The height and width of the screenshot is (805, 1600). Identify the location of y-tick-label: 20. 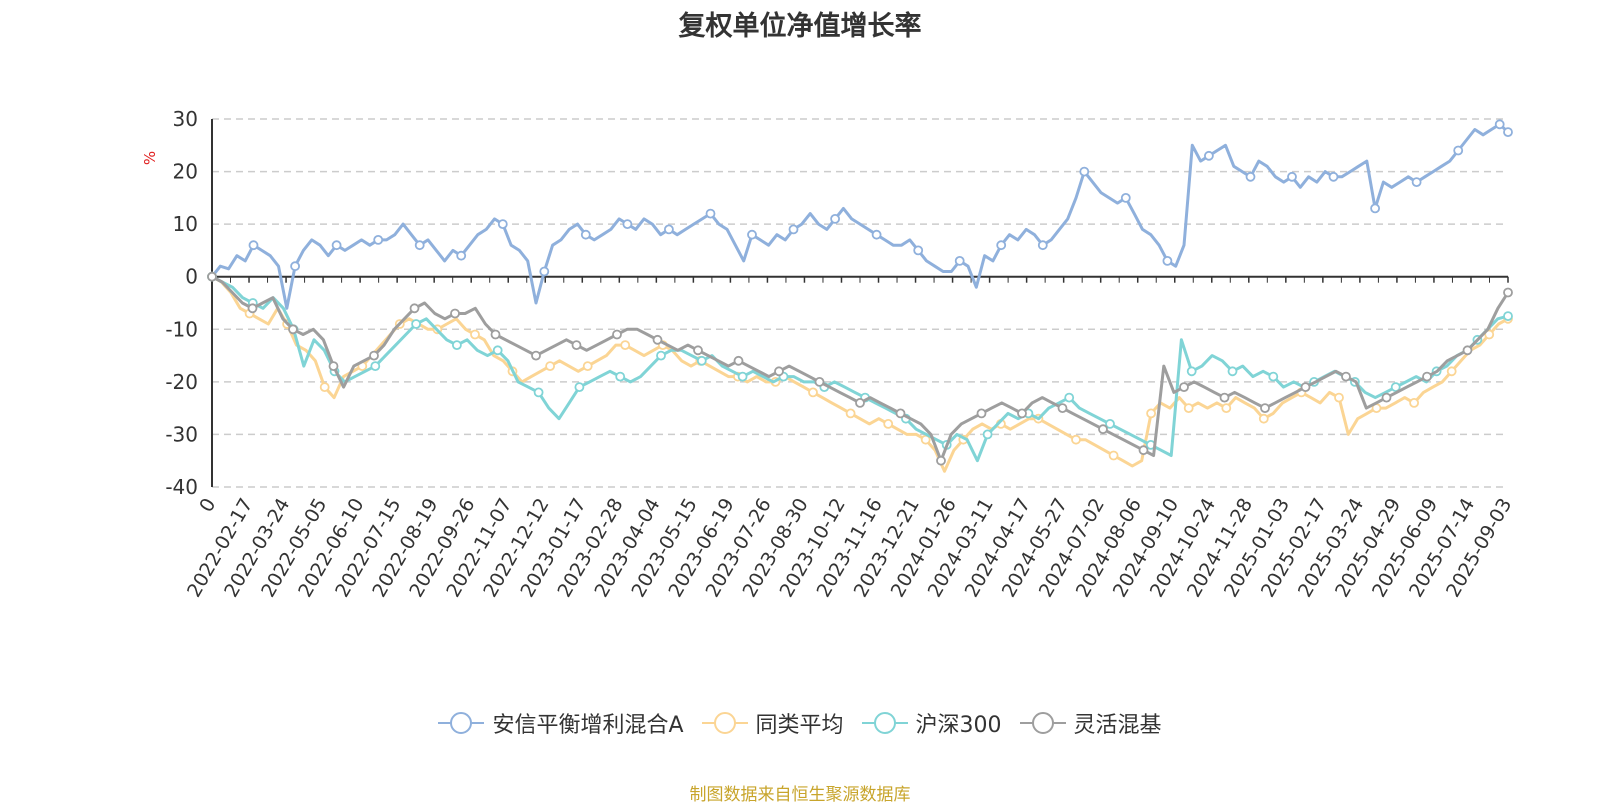
(185, 172).